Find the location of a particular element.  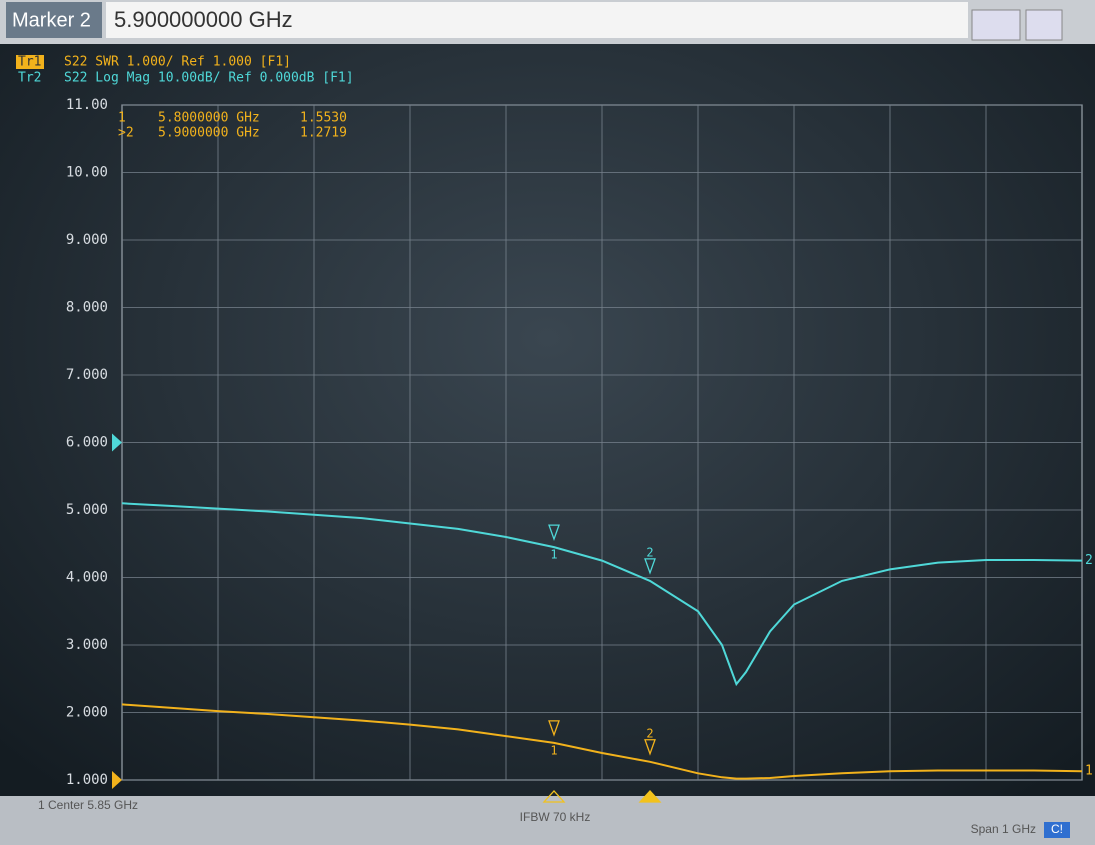

marker-readout: 1.5530 is located at coordinates (323, 118).